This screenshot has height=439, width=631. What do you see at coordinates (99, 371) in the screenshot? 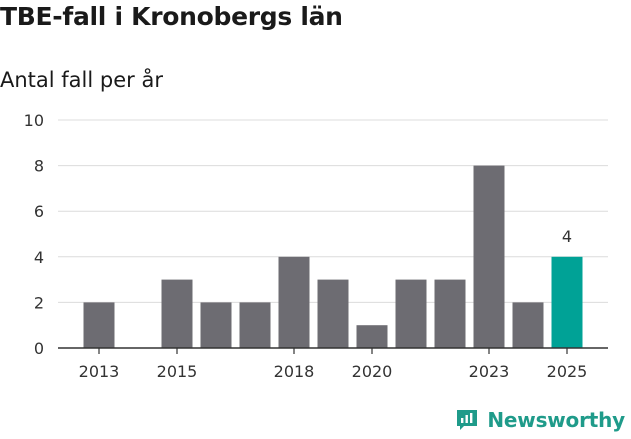
I see `x-tick-label: 2013` at bounding box center [99, 371].